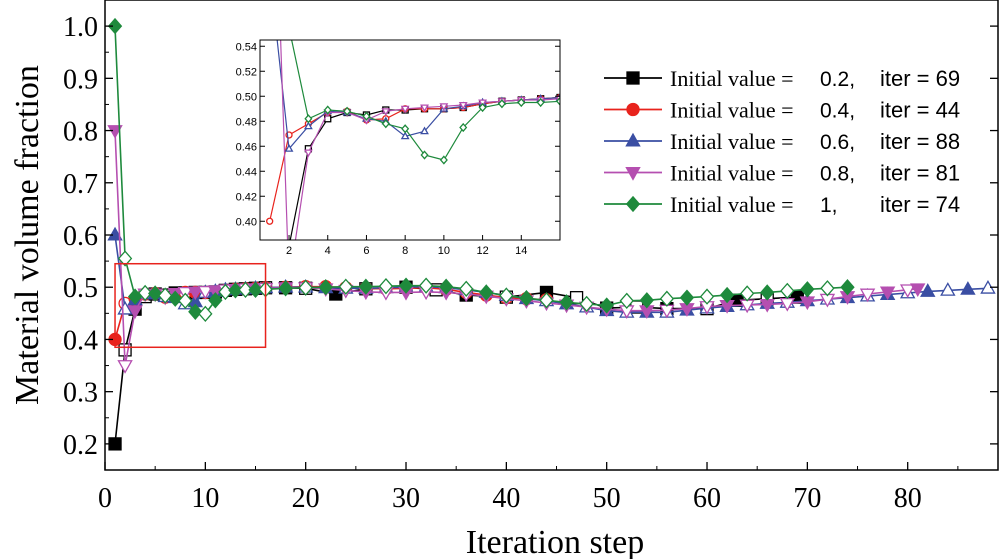 This screenshot has height=559, width=1001. Describe the element at coordinates (920, 78) in the screenshot. I see `legend-iter: iter = 69` at that location.